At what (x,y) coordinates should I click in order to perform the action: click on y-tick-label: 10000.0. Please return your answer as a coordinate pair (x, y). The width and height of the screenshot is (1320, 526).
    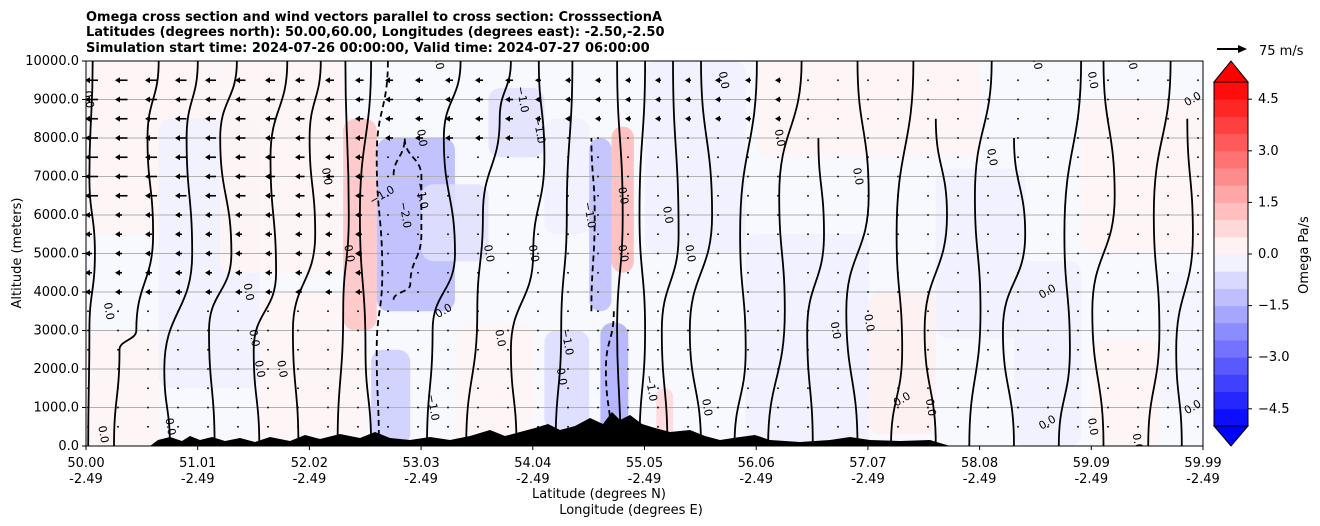
    Looking at the image, I should click on (52, 61).